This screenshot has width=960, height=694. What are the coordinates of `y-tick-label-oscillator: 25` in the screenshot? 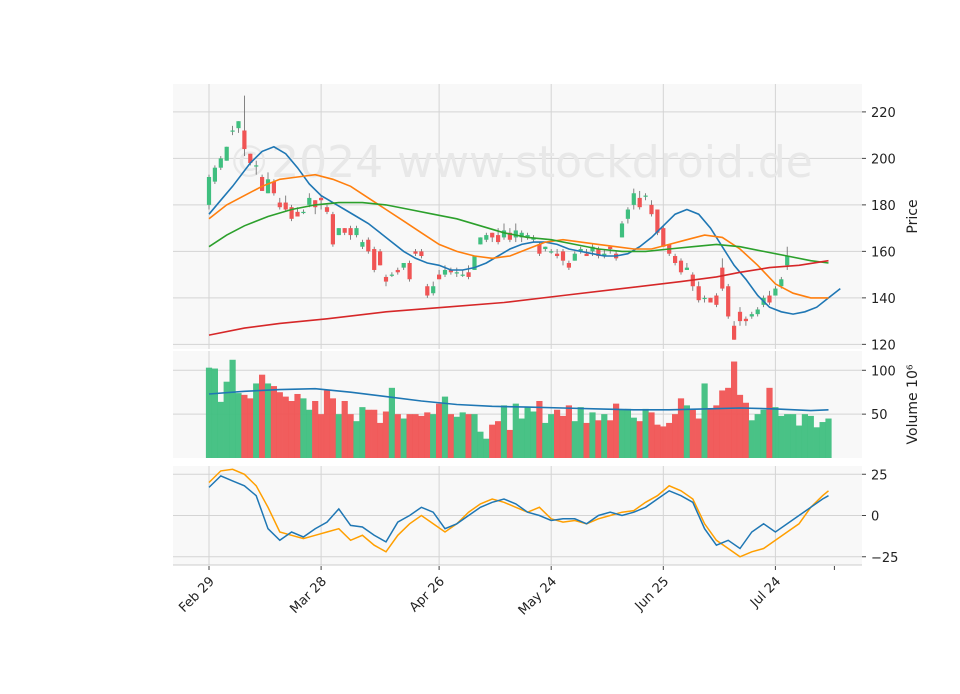 It's located at (879, 475).